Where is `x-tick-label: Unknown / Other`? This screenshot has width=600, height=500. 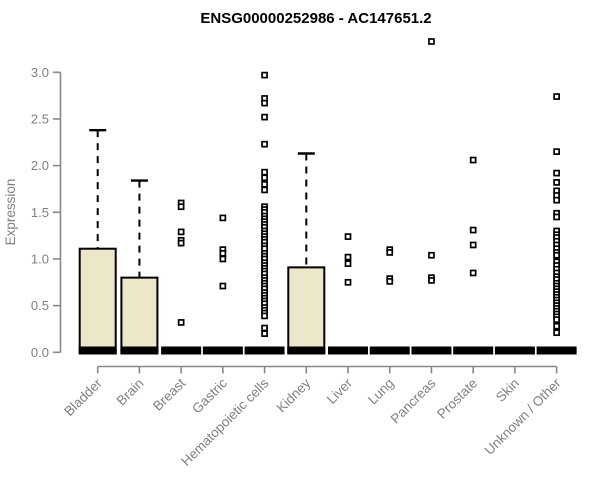 x-tick-label: Unknown / Other is located at coordinates (523, 416).